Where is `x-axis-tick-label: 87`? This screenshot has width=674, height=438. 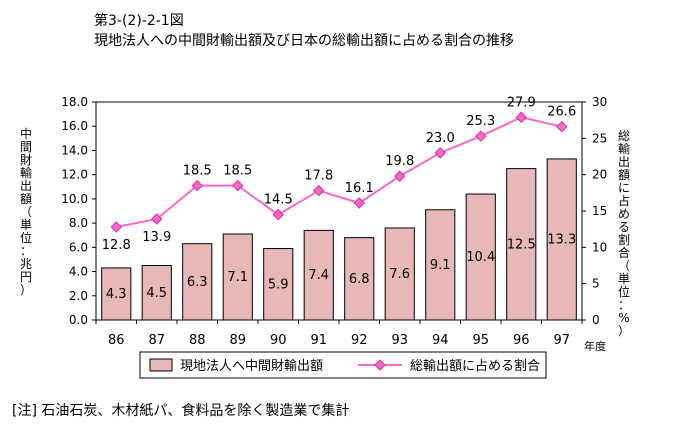
x-axis-tick-label: 87 is located at coordinates (156, 340).